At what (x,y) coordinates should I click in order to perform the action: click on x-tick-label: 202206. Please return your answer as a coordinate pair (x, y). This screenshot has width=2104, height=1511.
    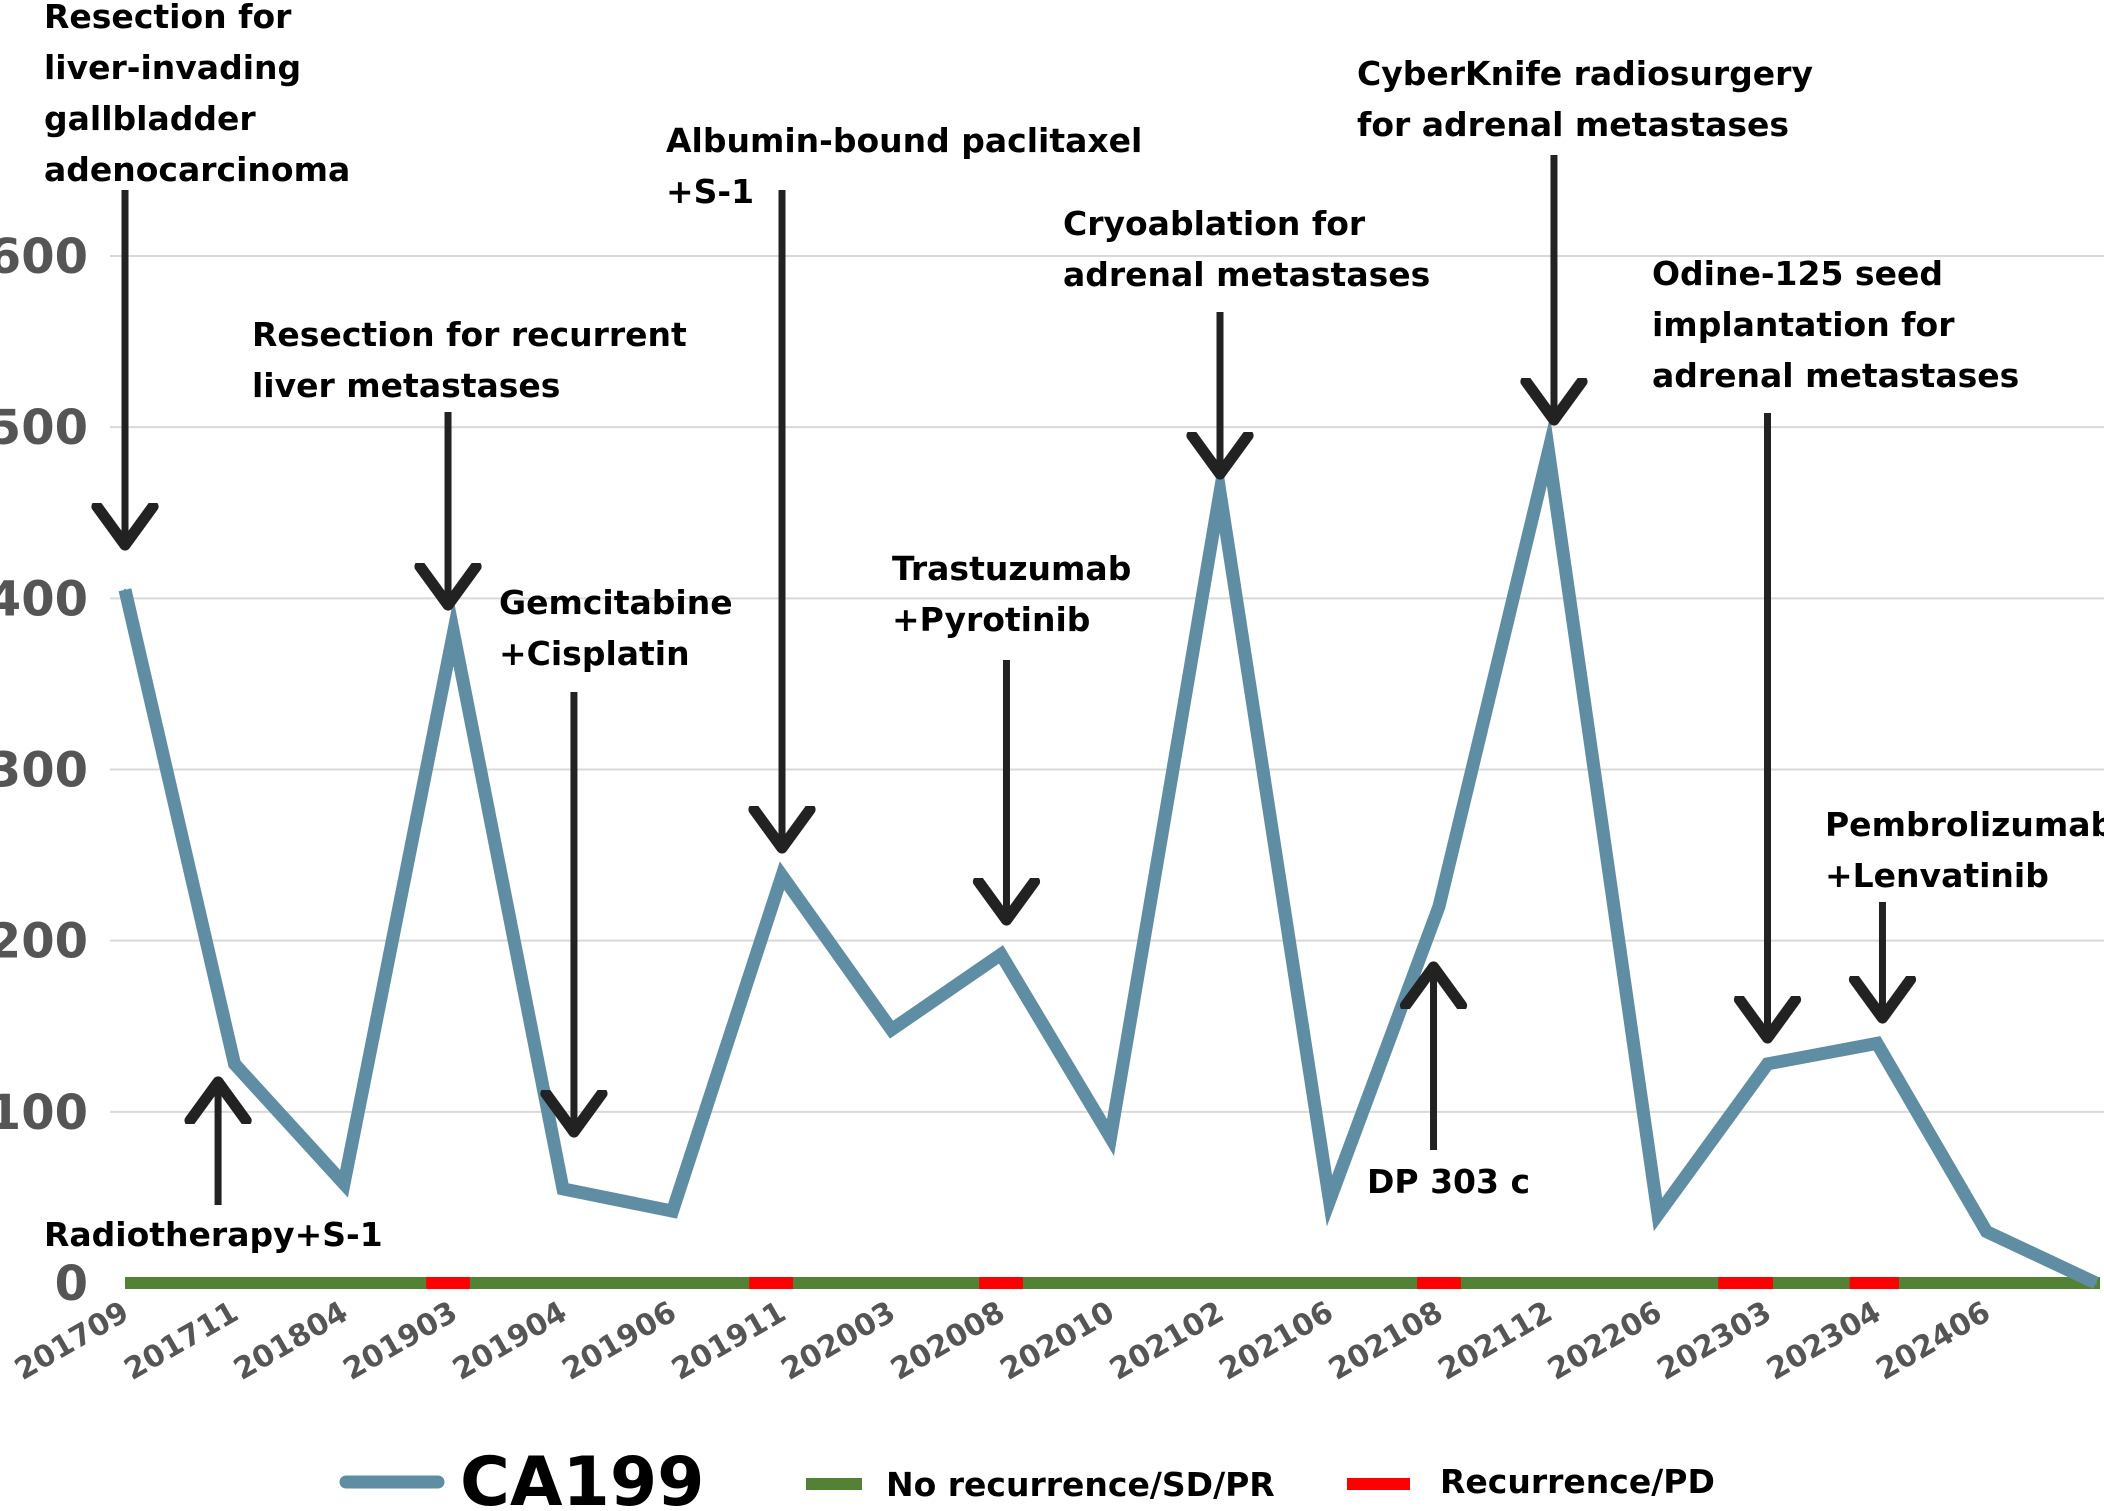
    Looking at the image, I should click on (1605, 1341).